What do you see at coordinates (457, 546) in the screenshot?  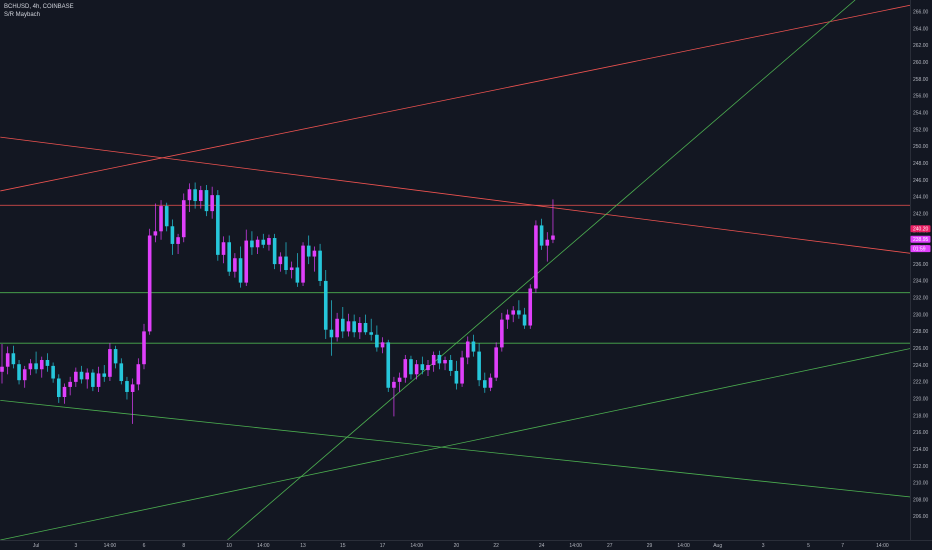 I see `time-tick-label: 20` at bounding box center [457, 546].